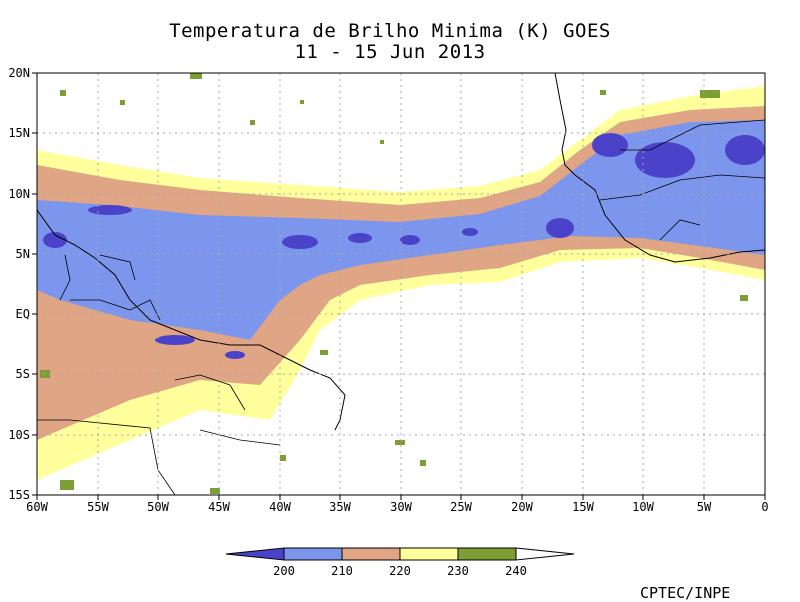 The width and height of the screenshot is (800, 602). Describe the element at coordinates (342, 571) in the screenshot. I see `legend-label: 210` at that location.